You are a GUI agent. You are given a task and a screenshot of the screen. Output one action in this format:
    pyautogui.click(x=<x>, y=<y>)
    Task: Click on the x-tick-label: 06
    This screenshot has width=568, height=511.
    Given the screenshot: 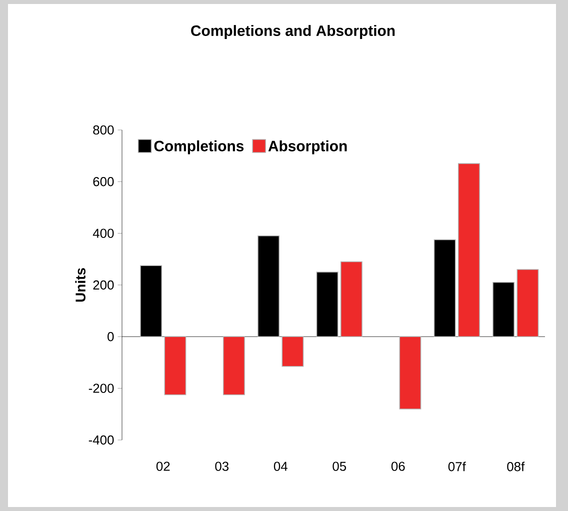 What is the action you would take?
    pyautogui.click(x=398, y=466)
    